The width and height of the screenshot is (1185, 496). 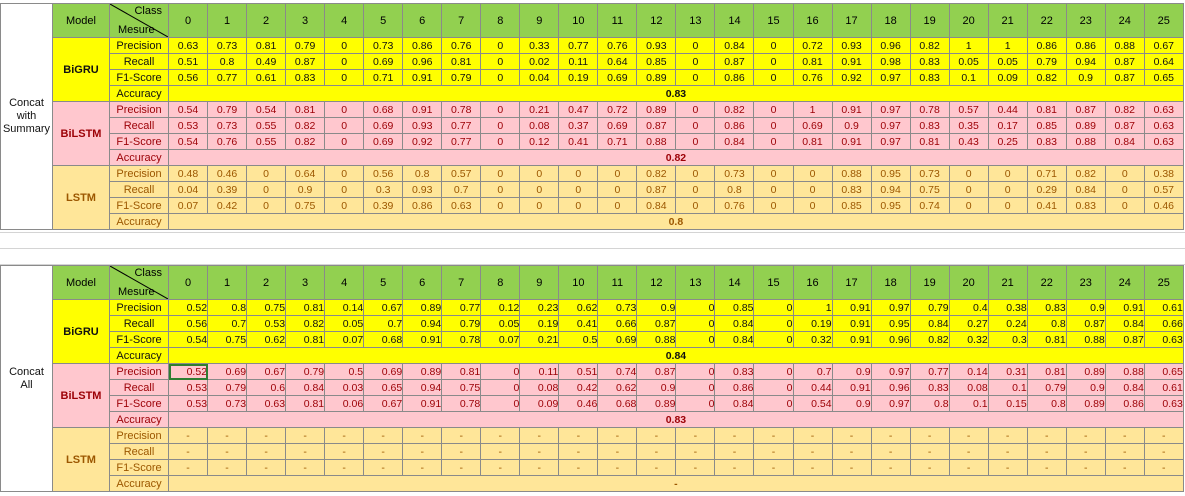 What do you see at coordinates (188, 77) in the screenshot?
I see `value-cell: 0.56` at bounding box center [188, 77].